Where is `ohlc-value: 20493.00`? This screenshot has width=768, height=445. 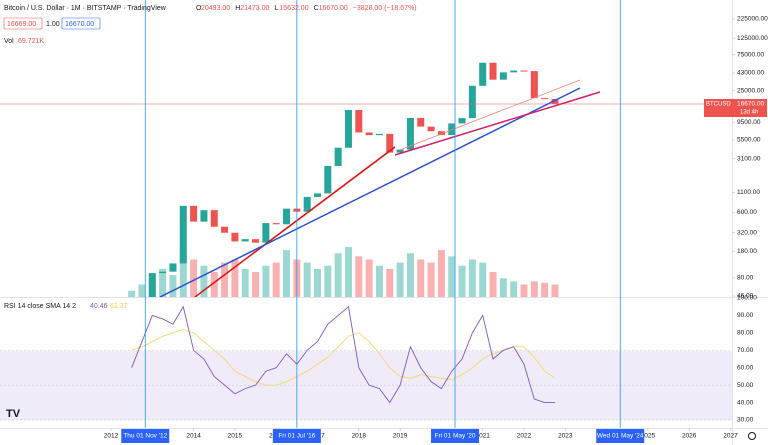
ohlc-value: 20493.00 is located at coordinates (215, 8).